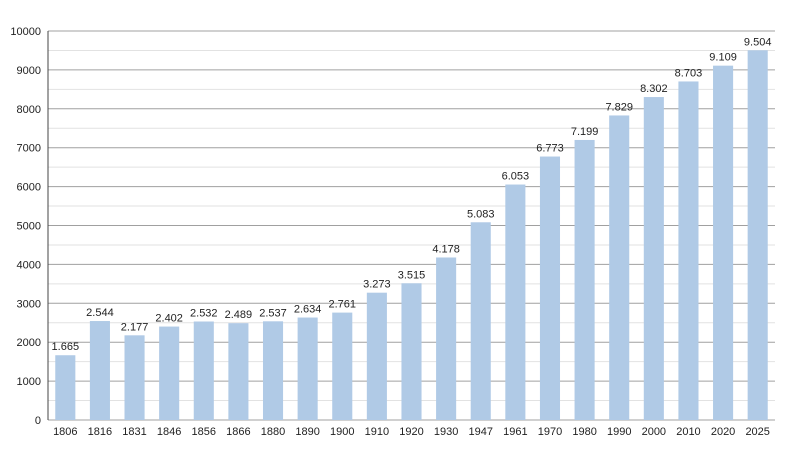 This screenshot has height=455, width=800. I want to click on value-label-1880: 2.537, so click(273, 313).